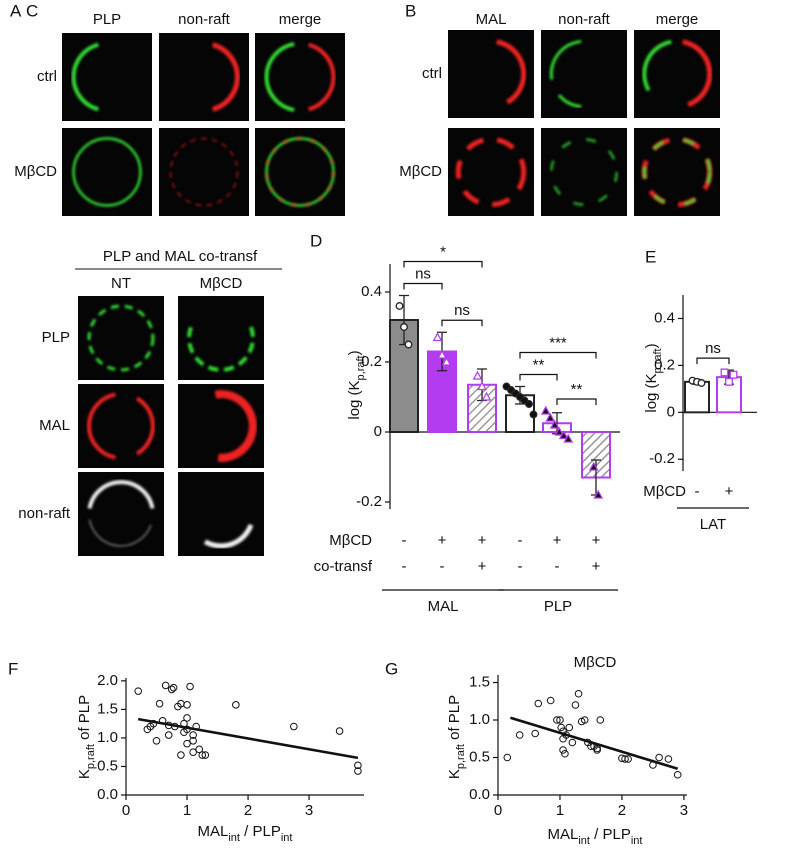 This screenshot has width=800, height=859. Describe the element at coordinates (671, 411) in the screenshot. I see `y-tick-label: 0` at that location.